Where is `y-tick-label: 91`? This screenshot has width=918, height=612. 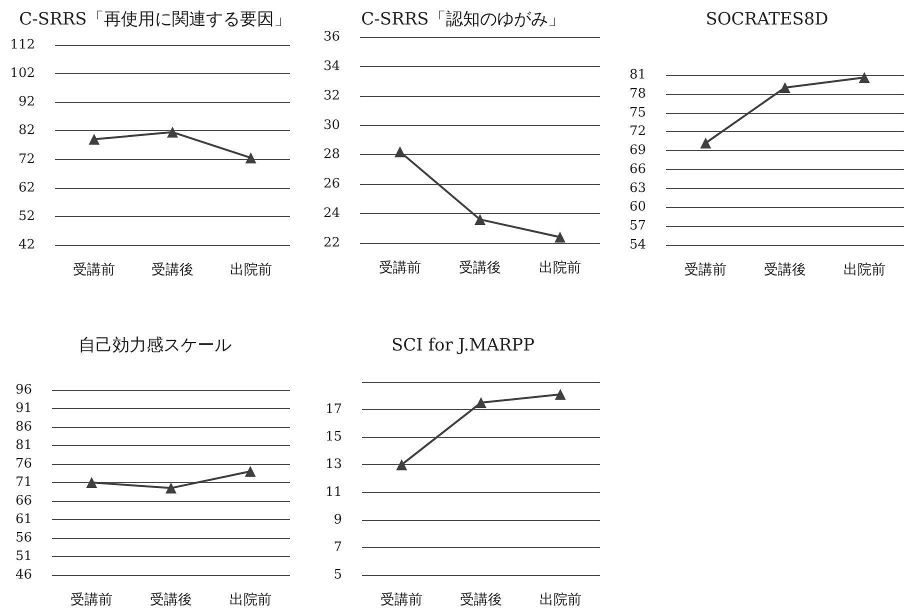
y-tick-label: 91 is located at coordinates (23, 408).